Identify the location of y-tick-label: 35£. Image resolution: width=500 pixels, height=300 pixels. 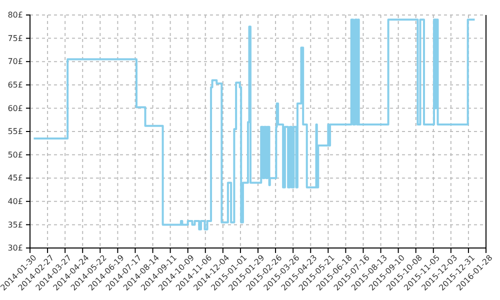
(15, 225).